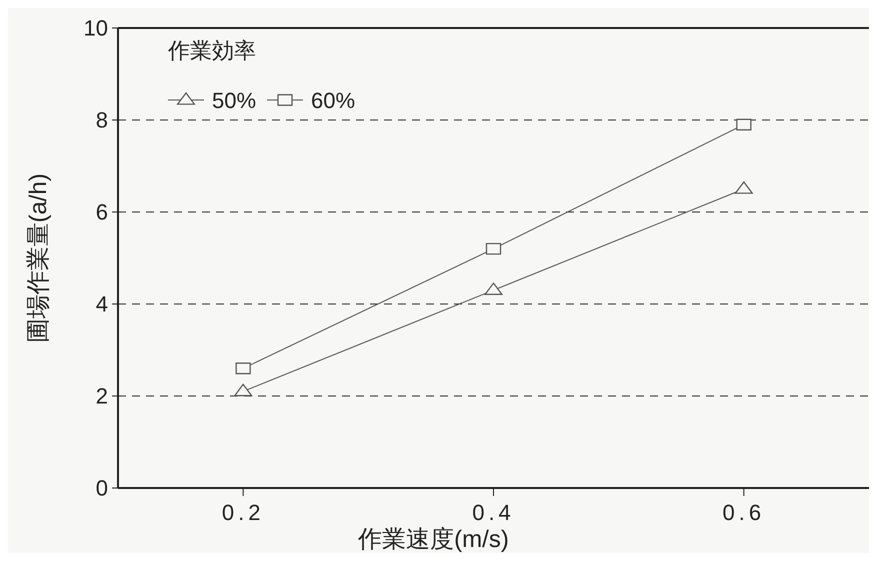 The height and width of the screenshot is (561, 877). I want to click on x-tick-label: 0.4, so click(493, 512).